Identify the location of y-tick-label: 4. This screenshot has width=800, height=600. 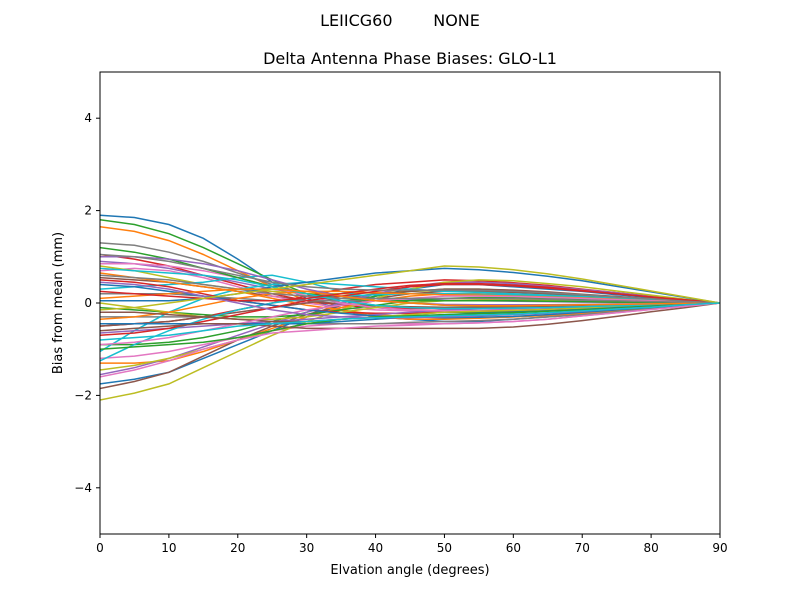
(88, 118).